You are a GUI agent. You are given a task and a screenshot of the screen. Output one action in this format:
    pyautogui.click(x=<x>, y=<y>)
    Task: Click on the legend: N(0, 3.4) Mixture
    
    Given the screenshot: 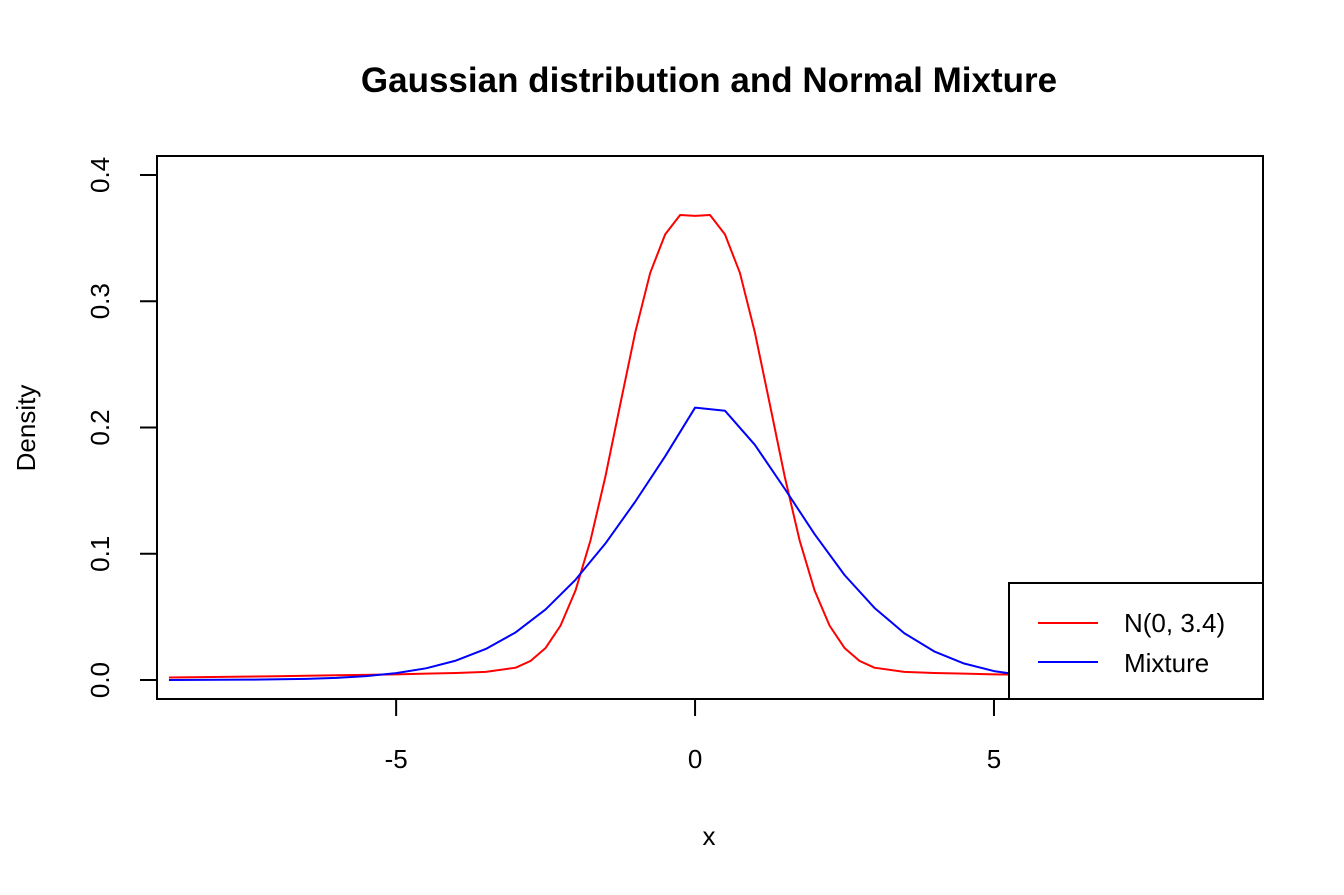 What is the action you would take?
    pyautogui.click(x=1136, y=641)
    